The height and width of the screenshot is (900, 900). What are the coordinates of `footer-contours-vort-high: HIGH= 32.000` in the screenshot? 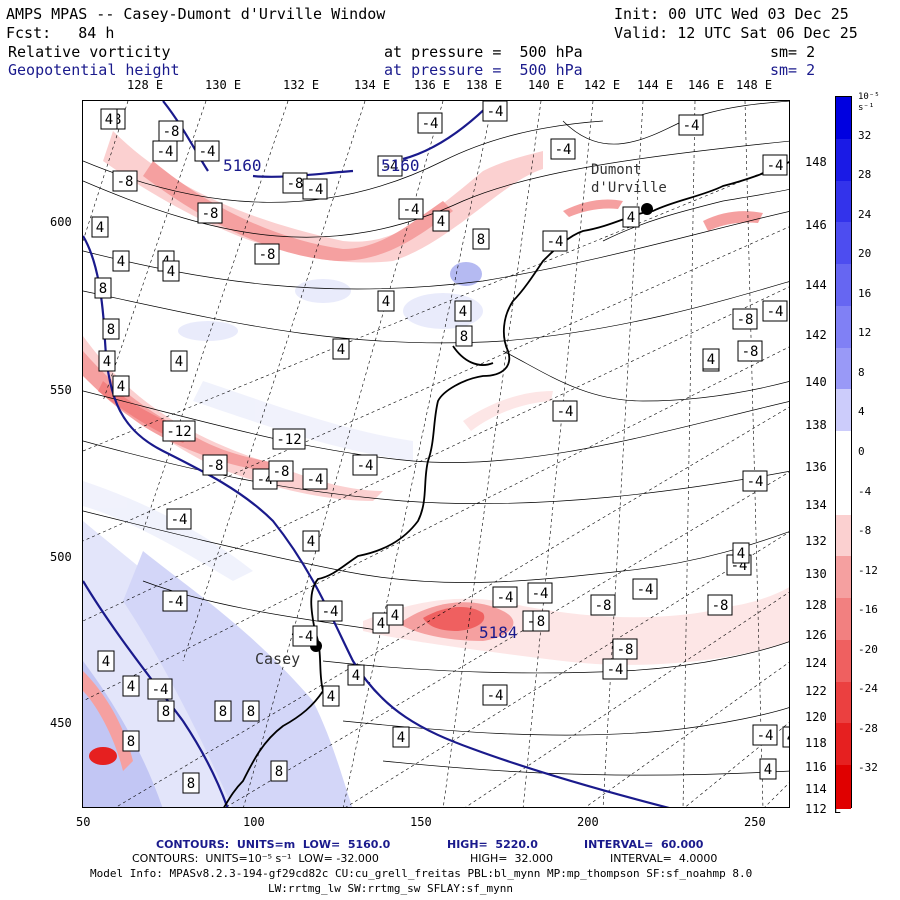 It's located at (512, 858).